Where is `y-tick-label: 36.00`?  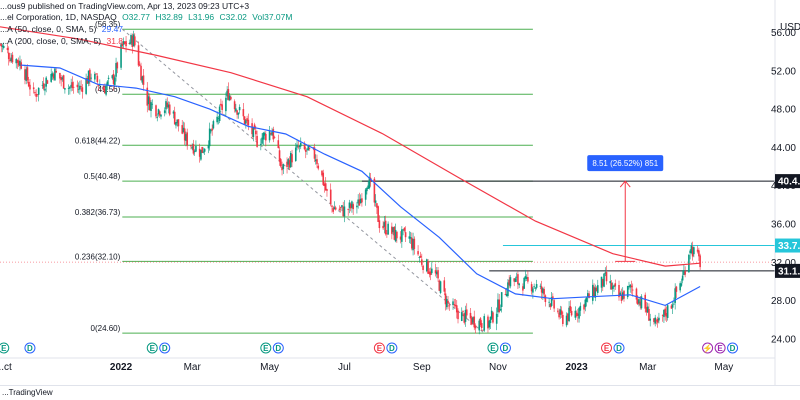
y-tick-label: 36.00 is located at coordinates (783, 224).